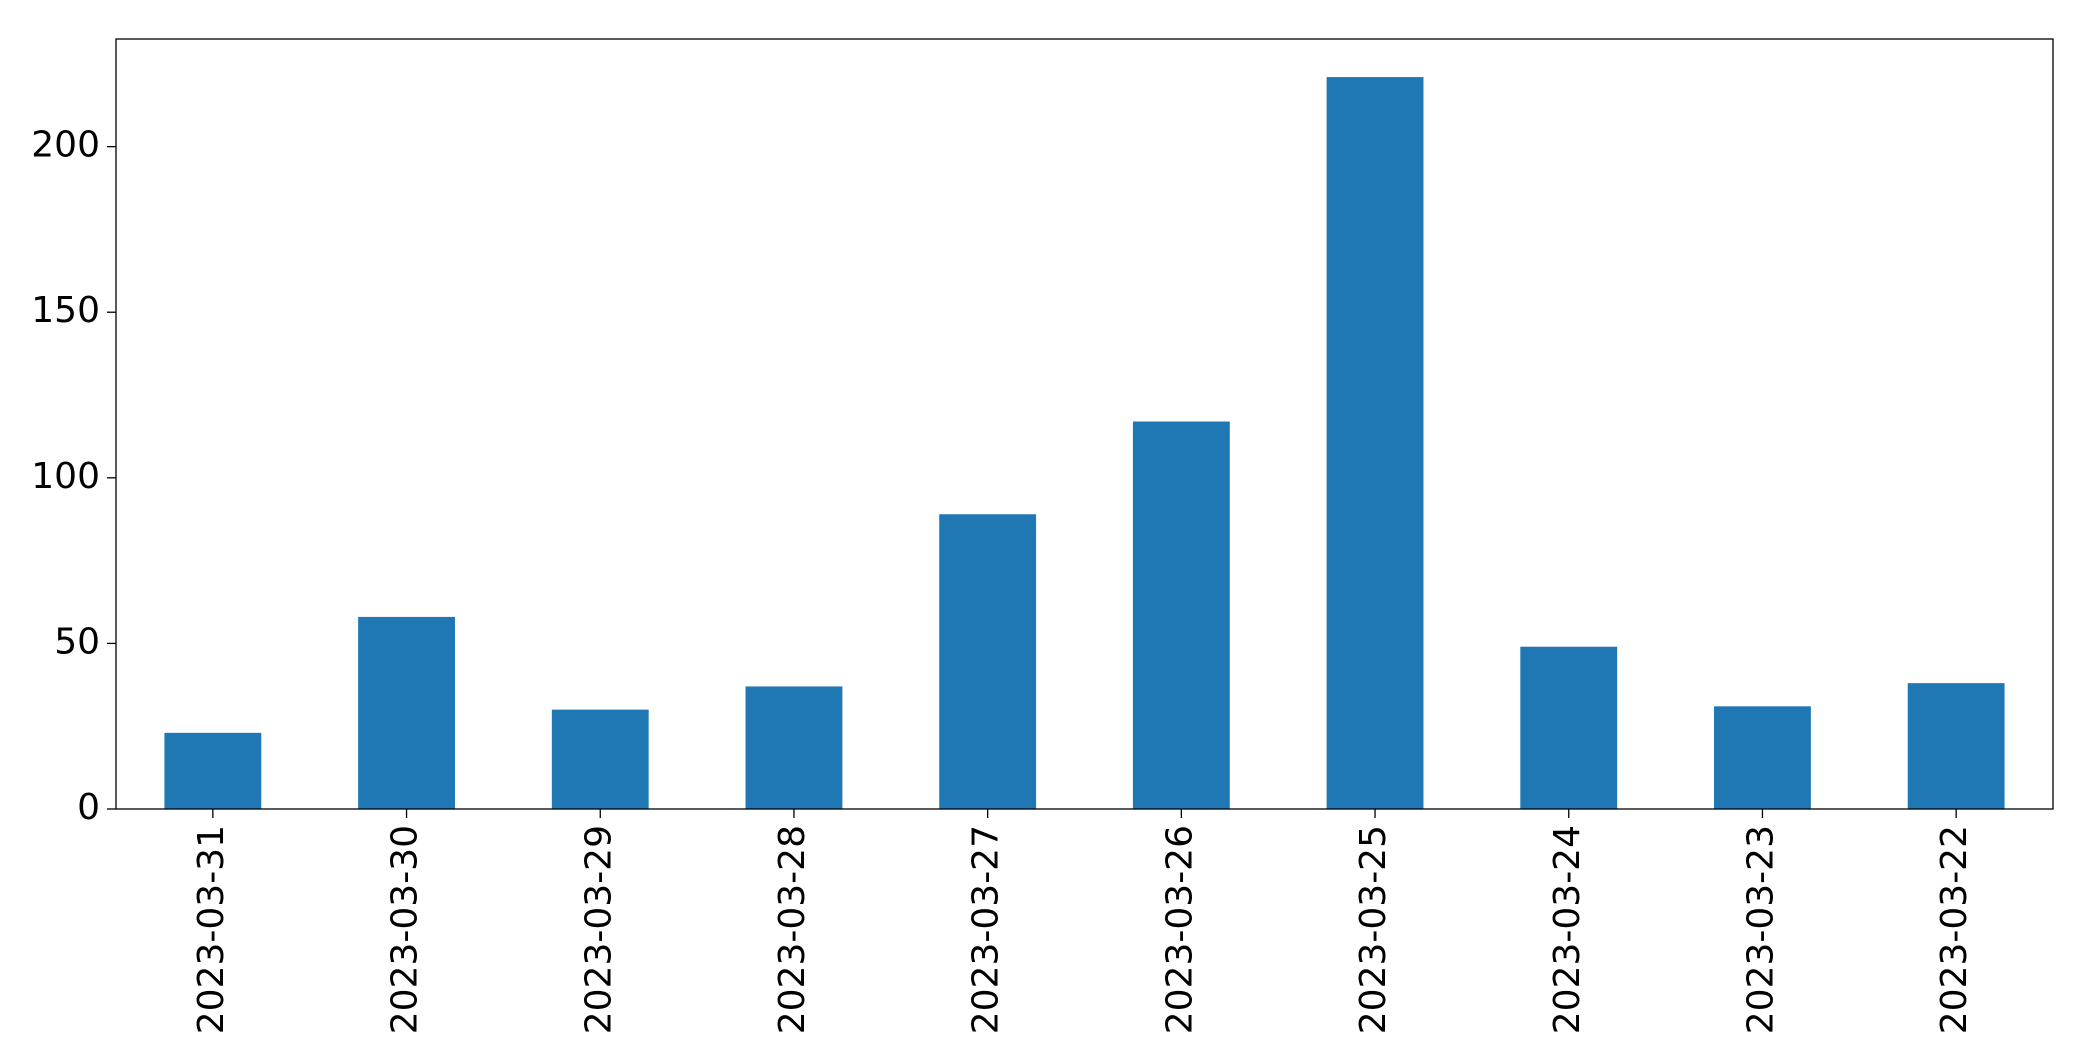 The height and width of the screenshot is (1061, 2093). What do you see at coordinates (986, 929) in the screenshot?
I see `x-tick-label: 2023-03-27` at bounding box center [986, 929].